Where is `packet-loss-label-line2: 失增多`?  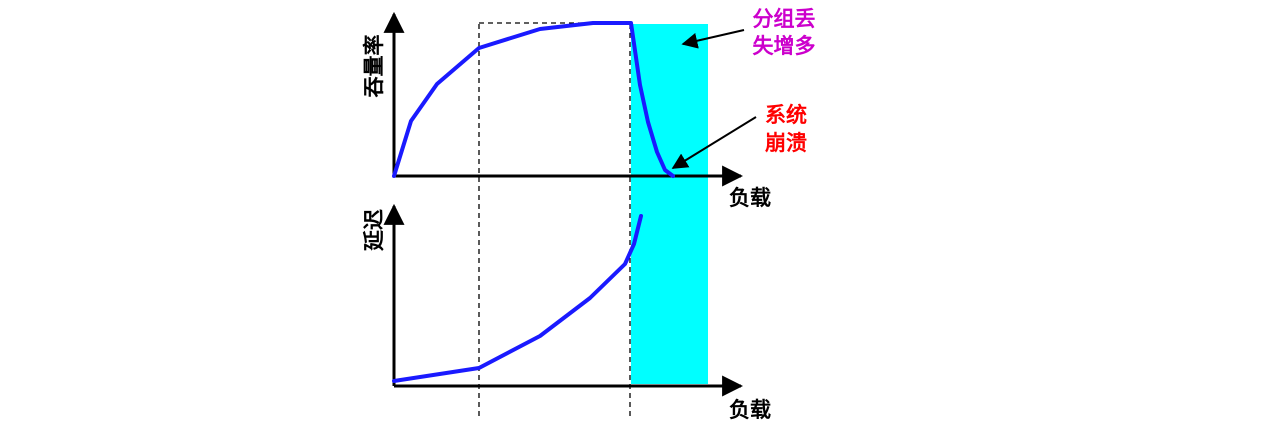 packet-loss-label-line2: 失增多 is located at coordinates (784, 46).